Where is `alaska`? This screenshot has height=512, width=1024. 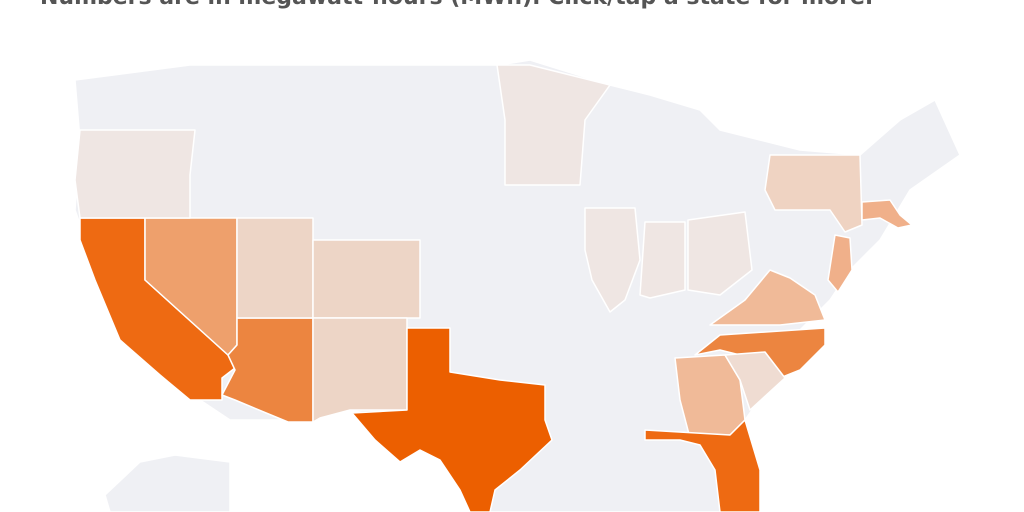
alaska is located at coordinates (167, 483).